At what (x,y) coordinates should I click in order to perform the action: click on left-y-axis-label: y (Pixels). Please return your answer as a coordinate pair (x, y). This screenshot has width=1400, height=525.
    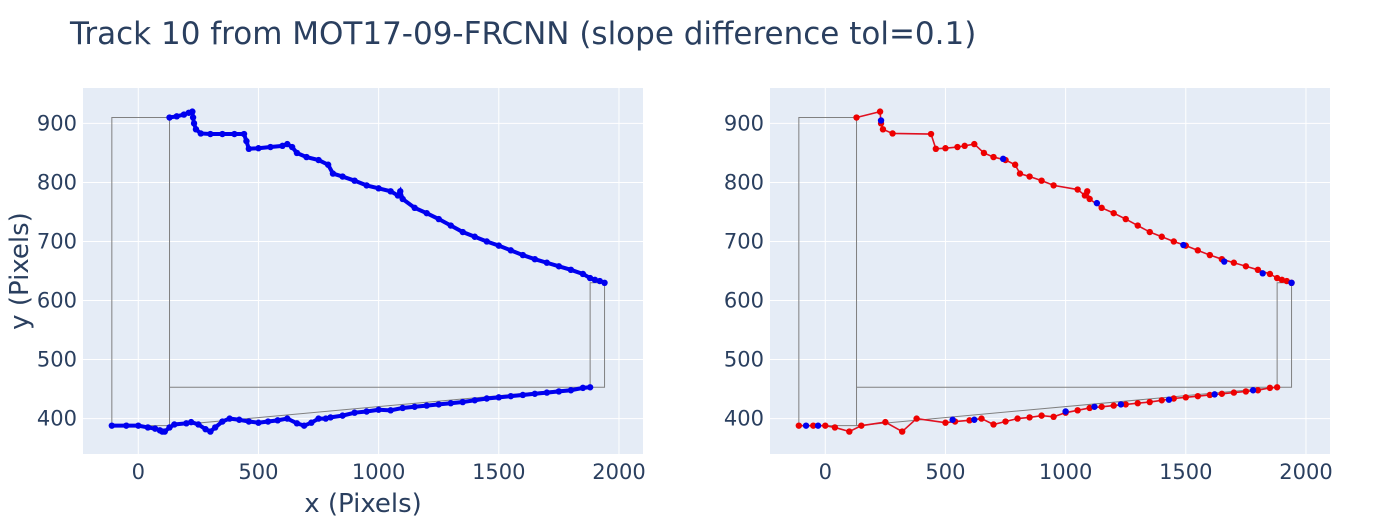
    Looking at the image, I should click on (20, 271).